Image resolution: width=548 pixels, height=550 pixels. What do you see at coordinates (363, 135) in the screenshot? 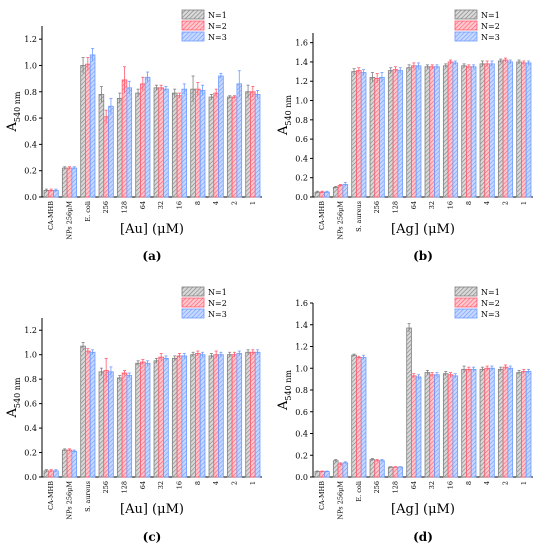
I see `bar-N=3-S. aureus` at bounding box center [363, 135].